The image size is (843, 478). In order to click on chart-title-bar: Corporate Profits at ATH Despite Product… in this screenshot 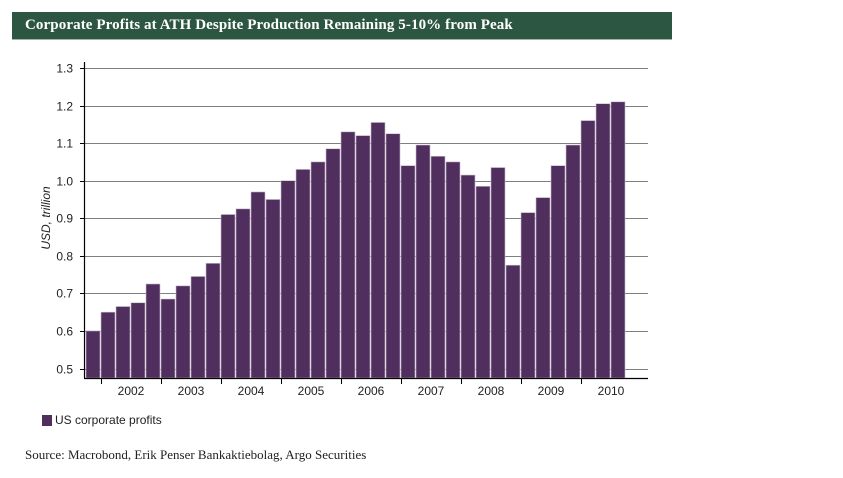, I will do `click(342, 26)`.